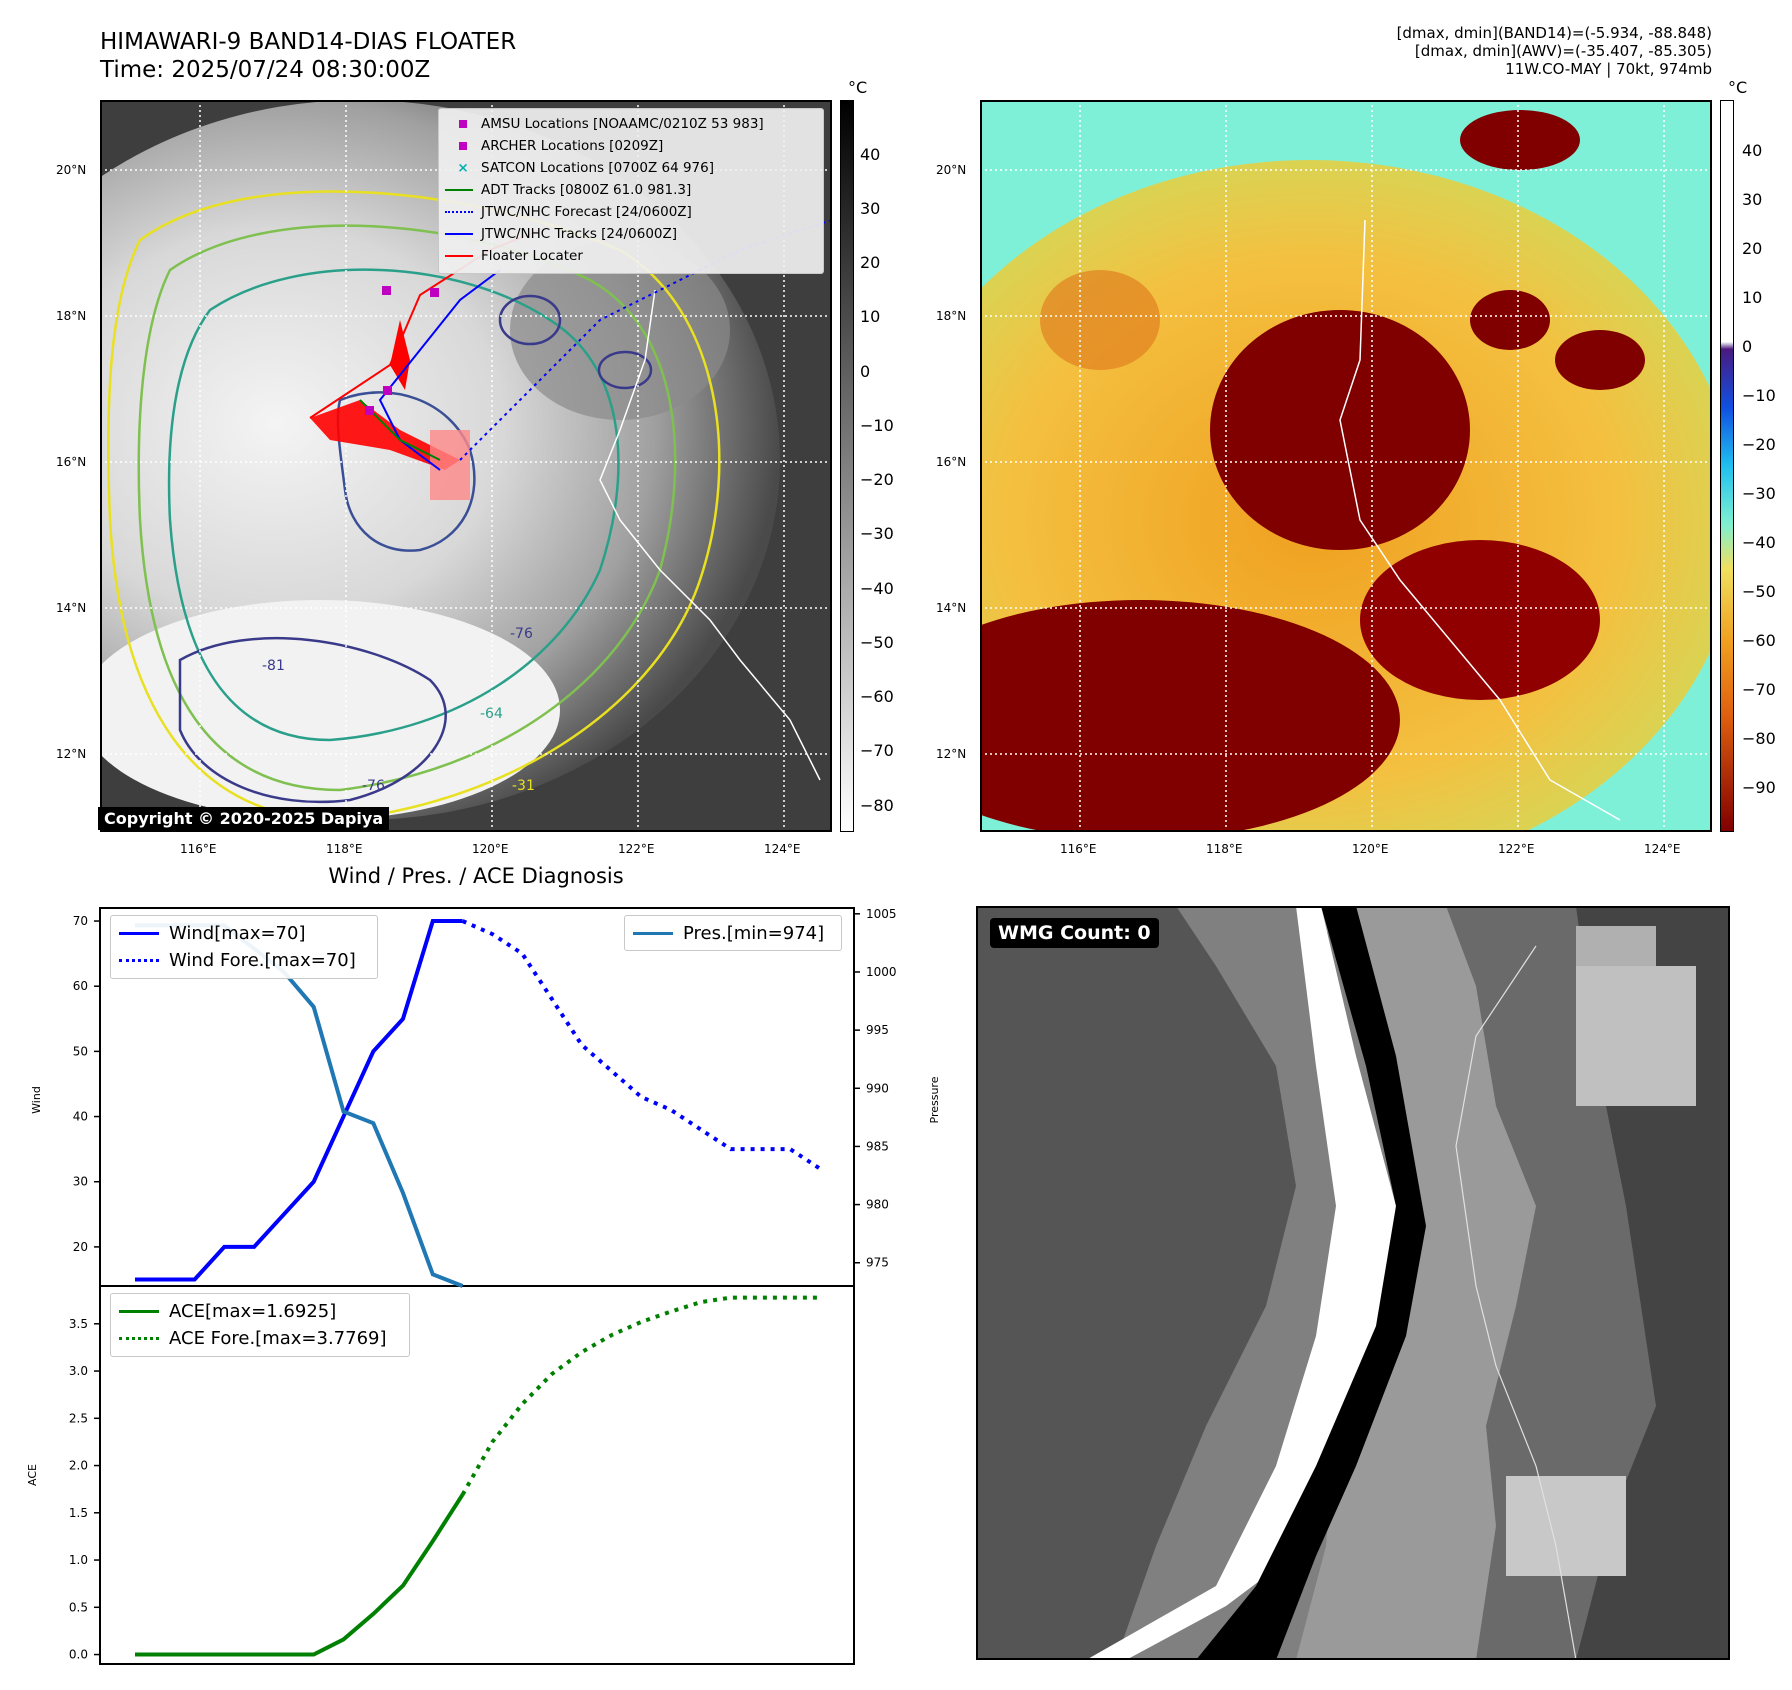 This screenshot has height=1690, width=1792. What do you see at coordinates (253, 1311) in the screenshot?
I see `legend-ace: ACE[max=1.6925]` at bounding box center [253, 1311].